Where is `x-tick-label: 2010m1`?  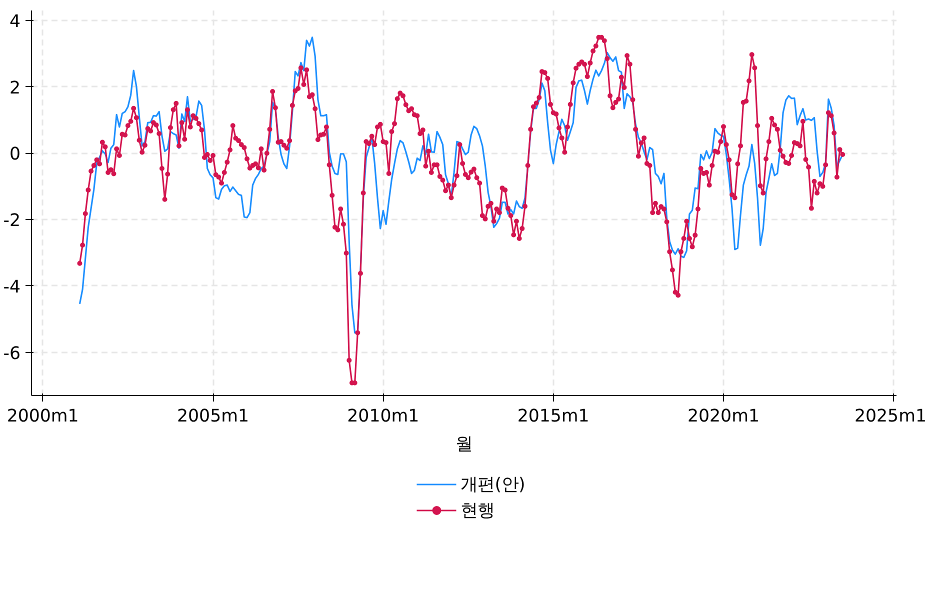 x-tick-label: 2010m1 is located at coordinates (383, 416).